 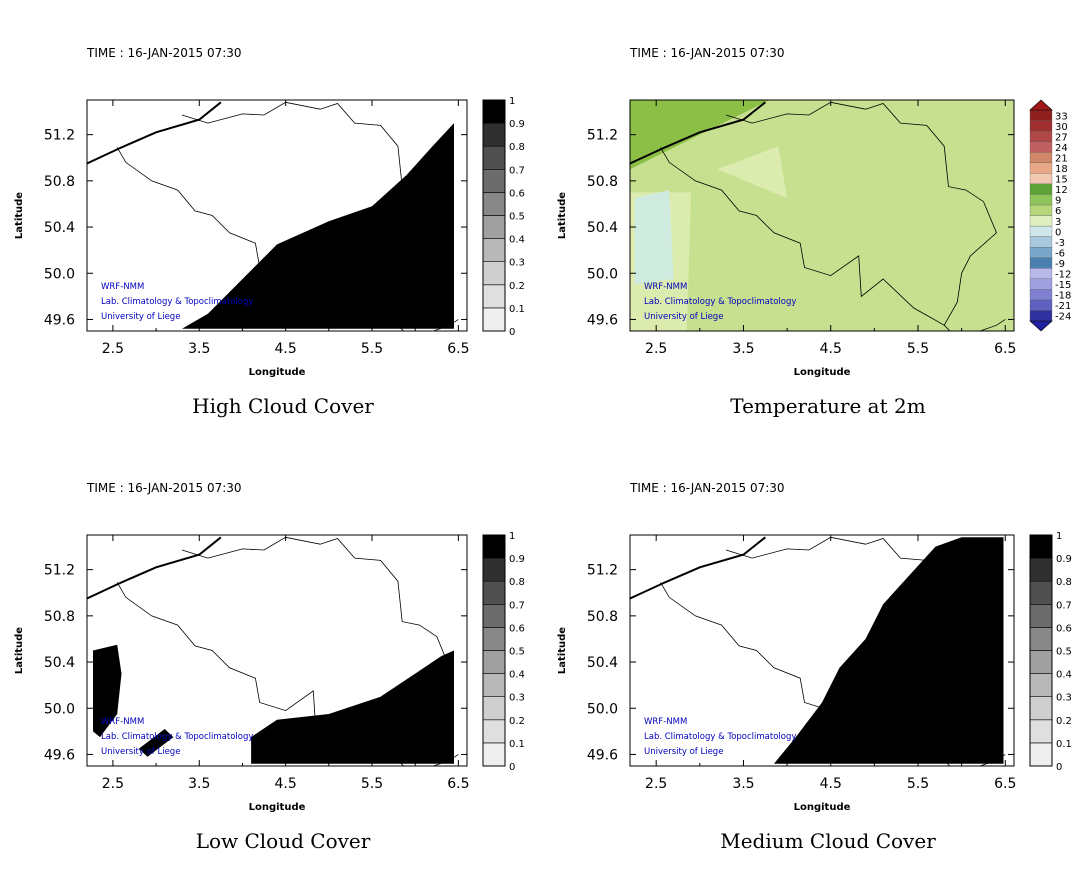 What do you see at coordinates (1059, 536) in the screenshot?
I see `legend-label: 1` at bounding box center [1059, 536].